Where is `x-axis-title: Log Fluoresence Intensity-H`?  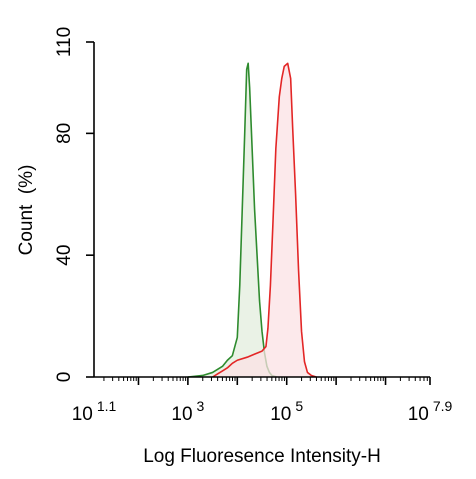 x-axis-title: Log Fluoresence Intensity-H is located at coordinates (262, 456).